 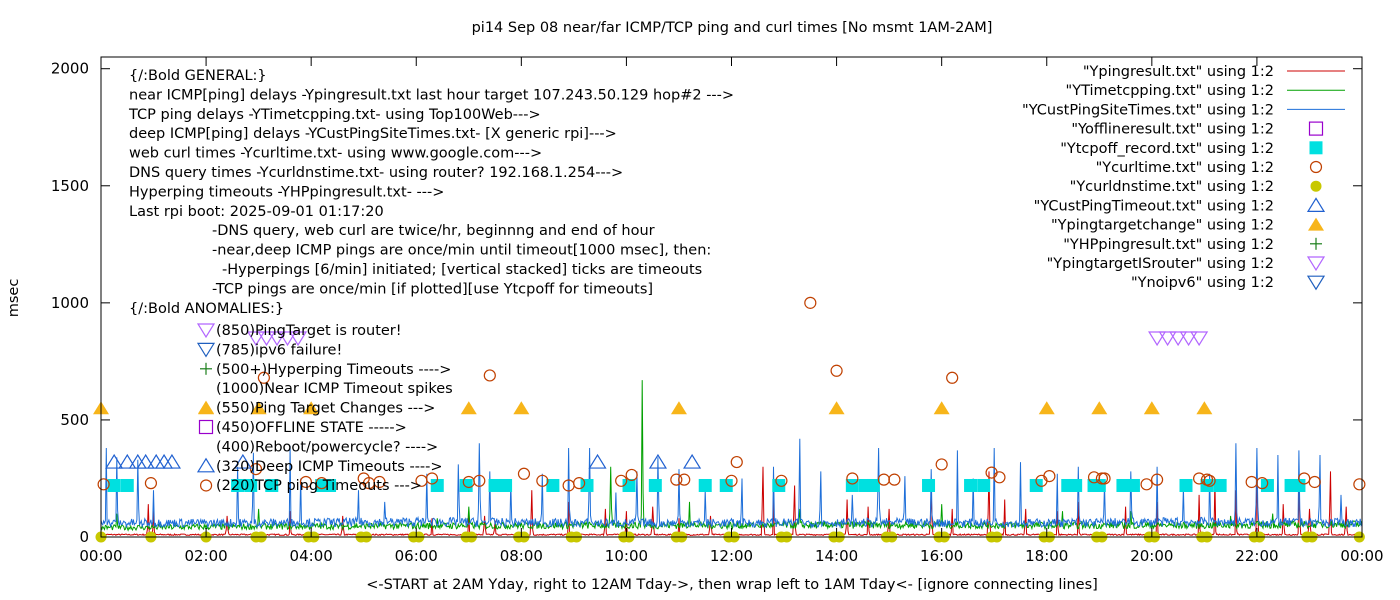 What do you see at coordinates (1172, 130) in the screenshot?
I see `legend-label: "Yofflineresult.txt" using 1:2` at bounding box center [1172, 130].